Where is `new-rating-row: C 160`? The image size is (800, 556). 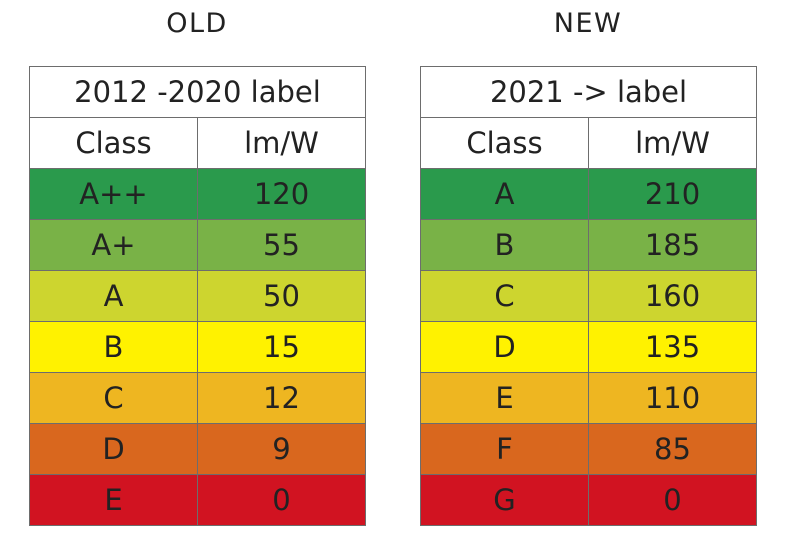
new-rating-row: C 160 is located at coordinates (589, 296).